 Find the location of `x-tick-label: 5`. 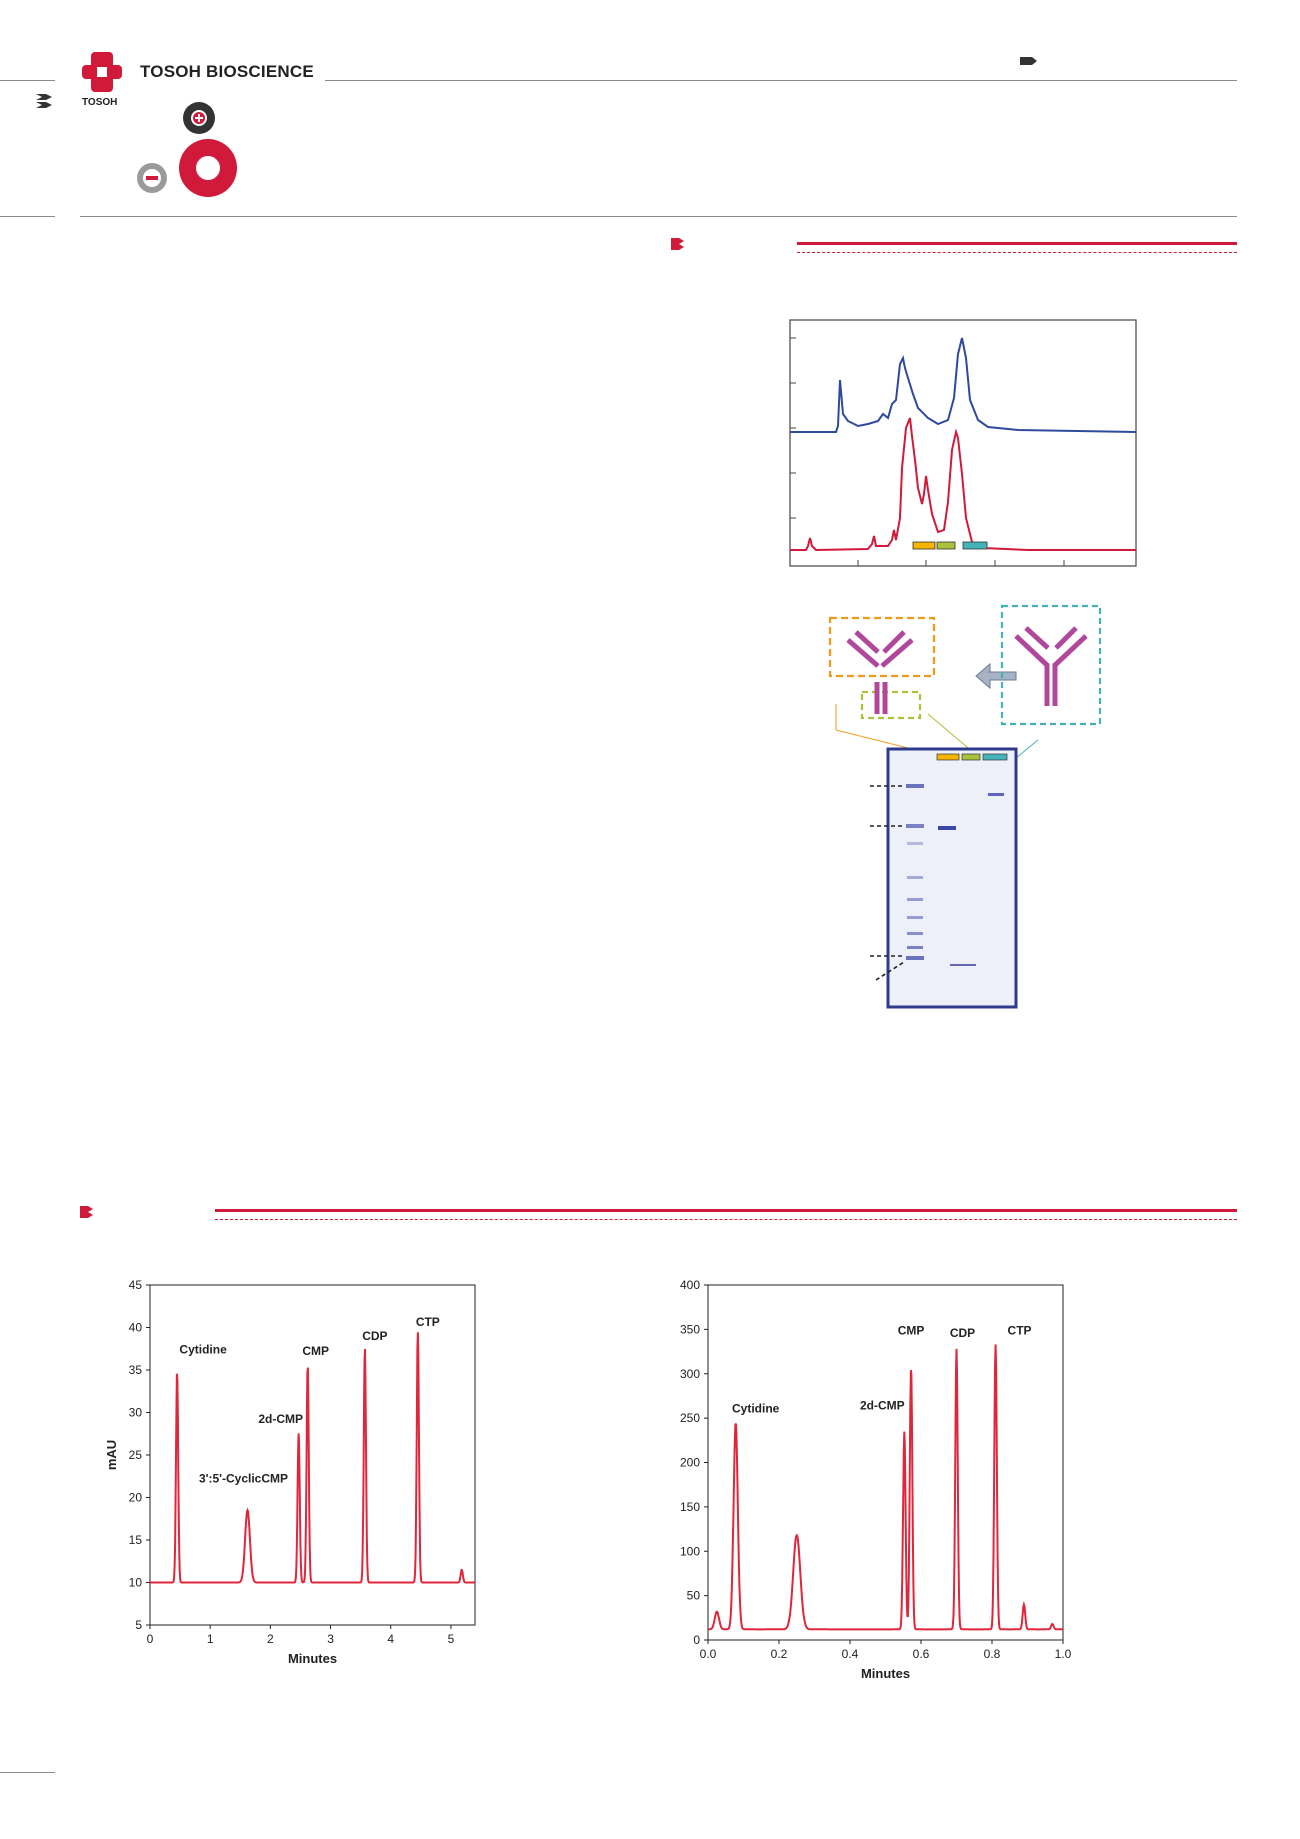

x-tick-label: 5 is located at coordinates (451, 1639).